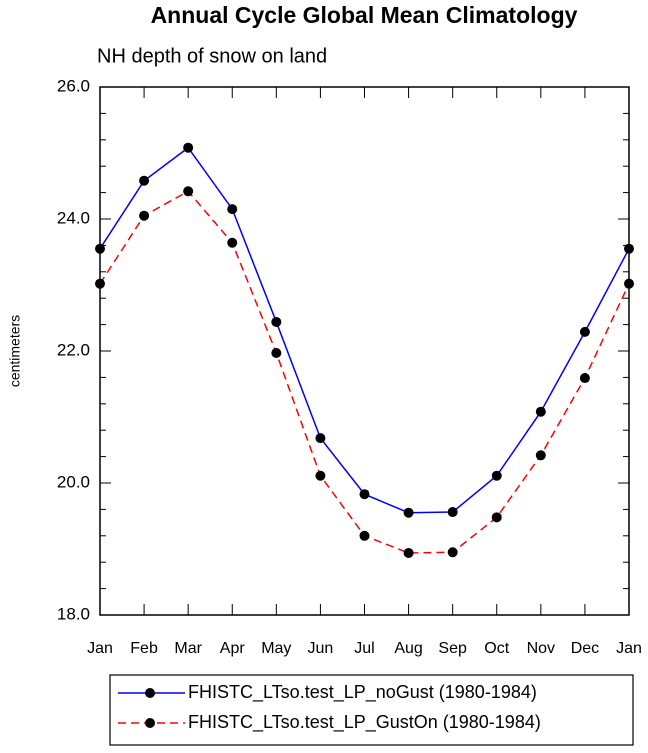 This screenshot has height=753, width=648. What do you see at coordinates (321, 648) in the screenshot?
I see `x-tick-label: Jun` at bounding box center [321, 648].